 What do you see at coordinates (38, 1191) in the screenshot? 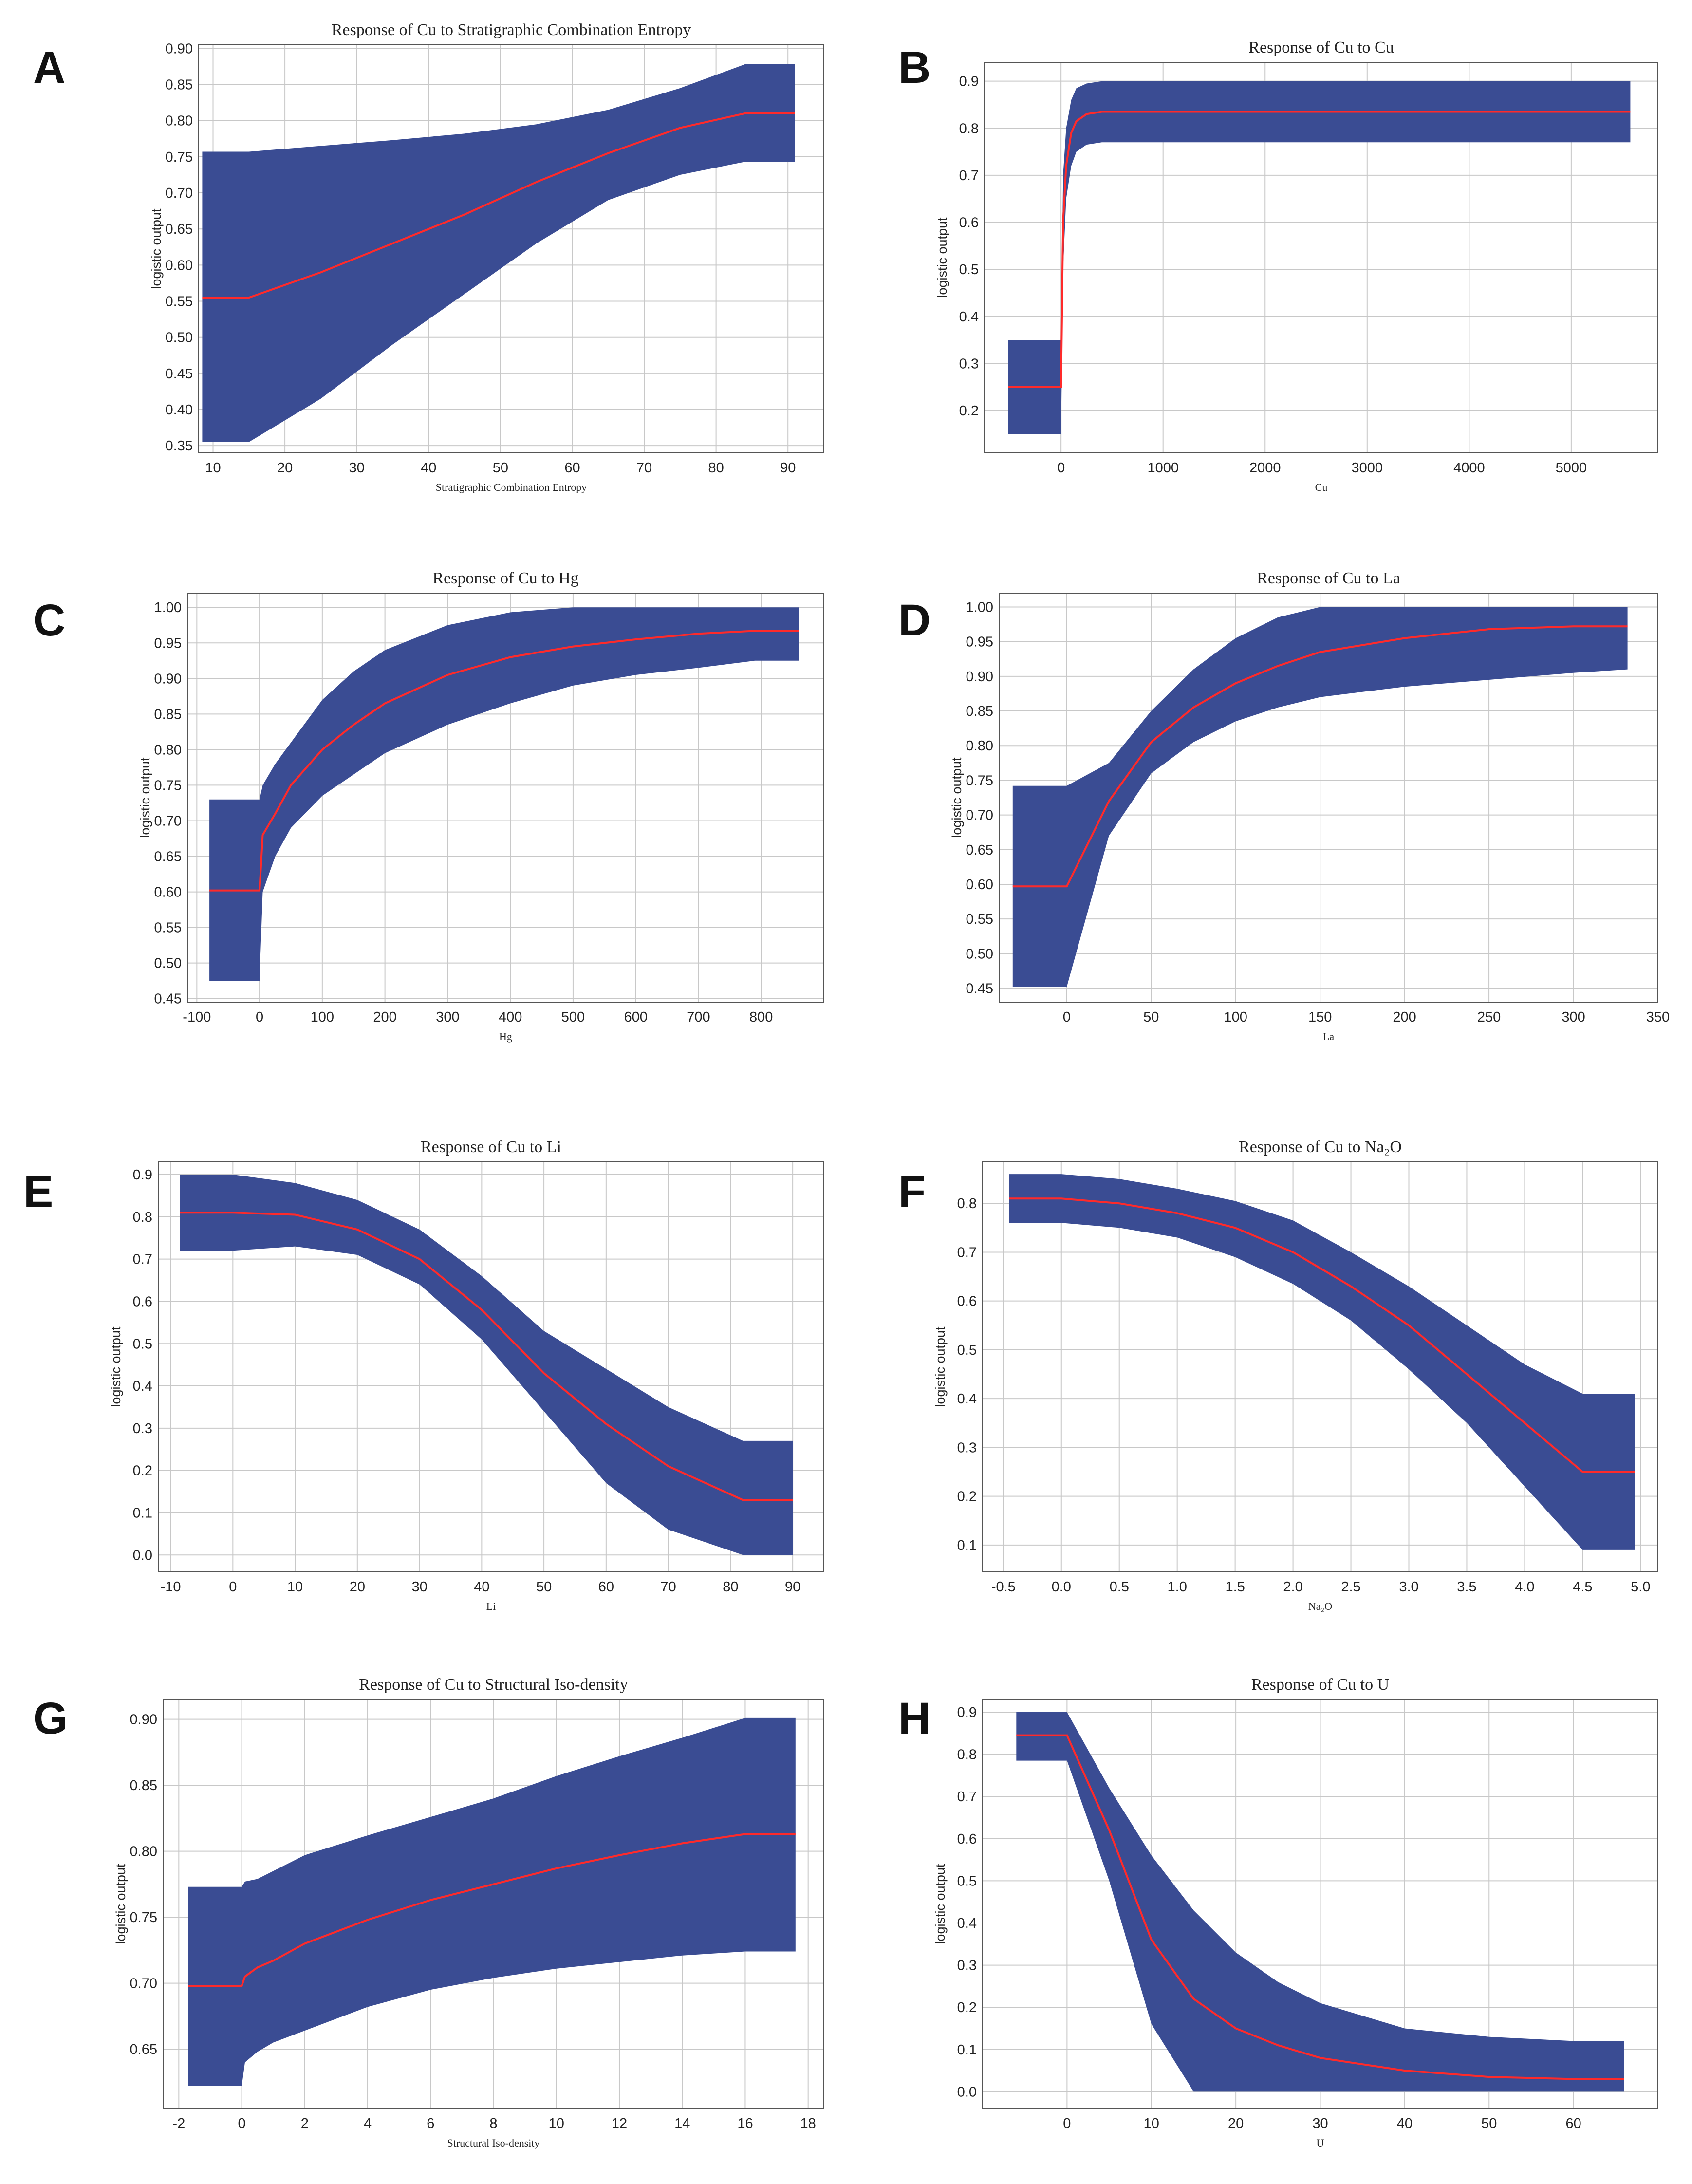
I see `panel-e-letter: E` at bounding box center [38, 1191].